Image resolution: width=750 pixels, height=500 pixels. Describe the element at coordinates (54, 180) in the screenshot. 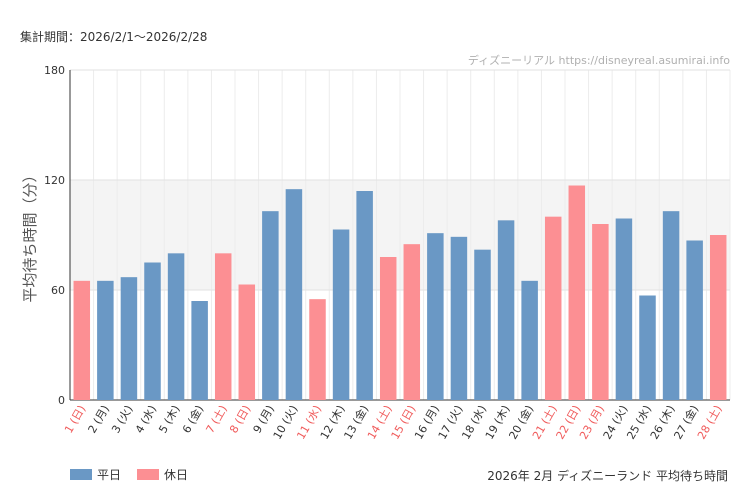

I see `y-tick-label: 120` at that location.